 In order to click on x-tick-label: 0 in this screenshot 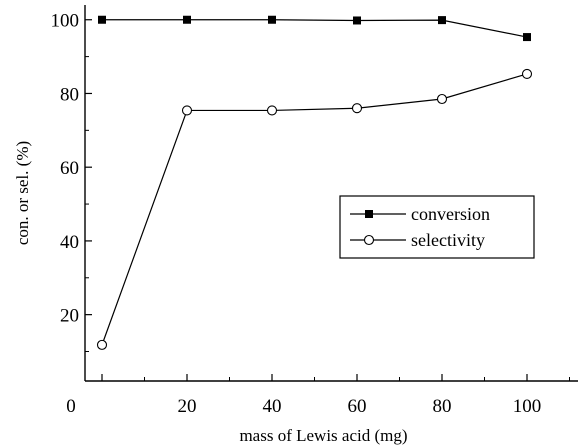, I will do `click(71, 406)`.